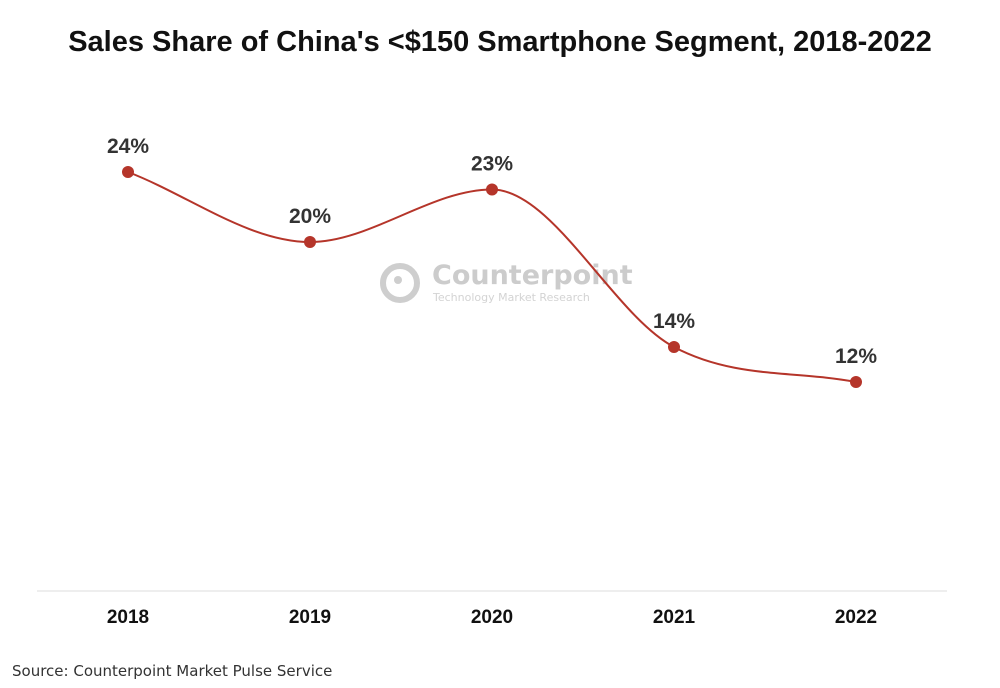 This screenshot has height=688, width=1000. Describe the element at coordinates (856, 382) in the screenshot. I see `data-point-2022` at that location.